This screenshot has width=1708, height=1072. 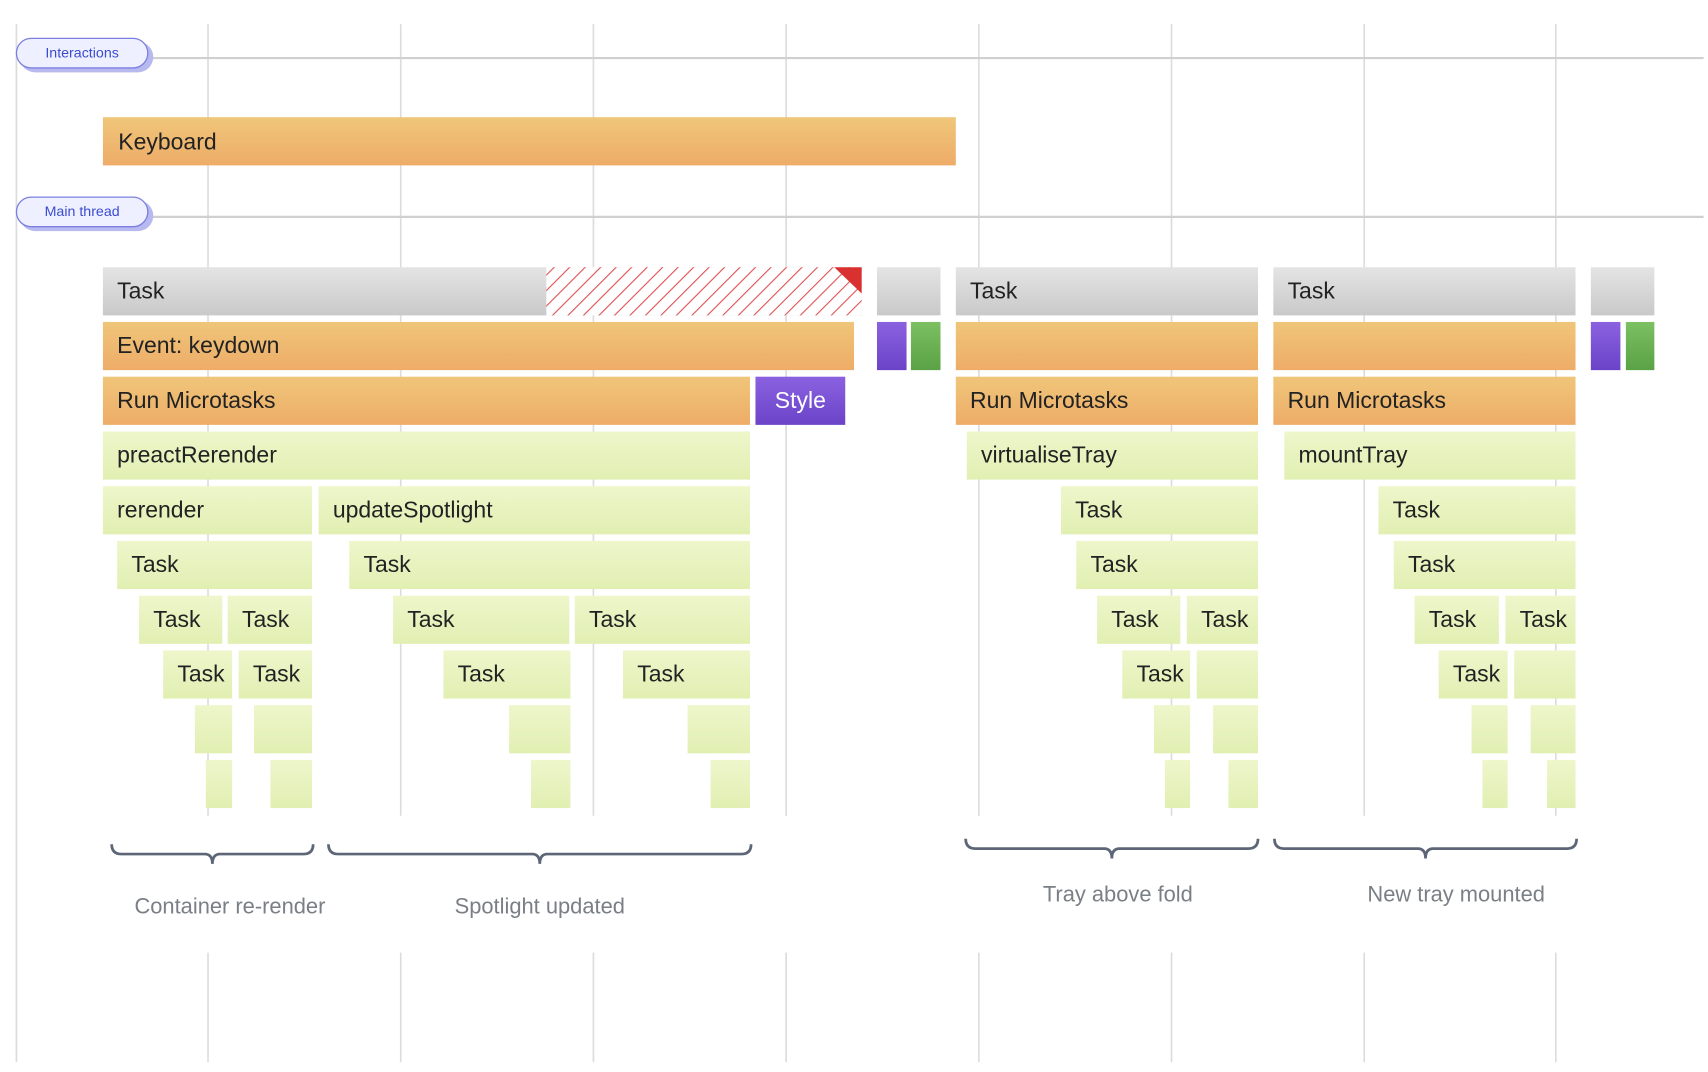 What do you see at coordinates (1456, 893) in the screenshot?
I see `annotation-label: New tray mounted` at bounding box center [1456, 893].